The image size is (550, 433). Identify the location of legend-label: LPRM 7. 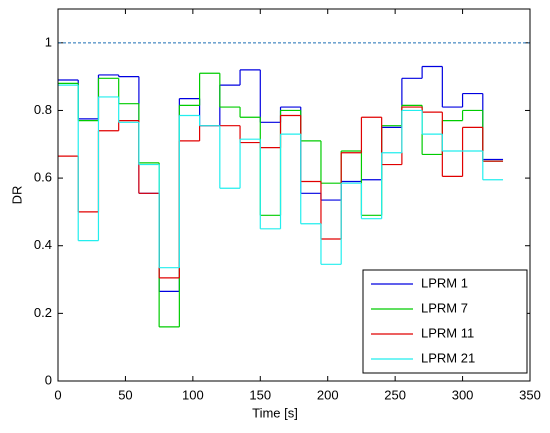
(444, 307).